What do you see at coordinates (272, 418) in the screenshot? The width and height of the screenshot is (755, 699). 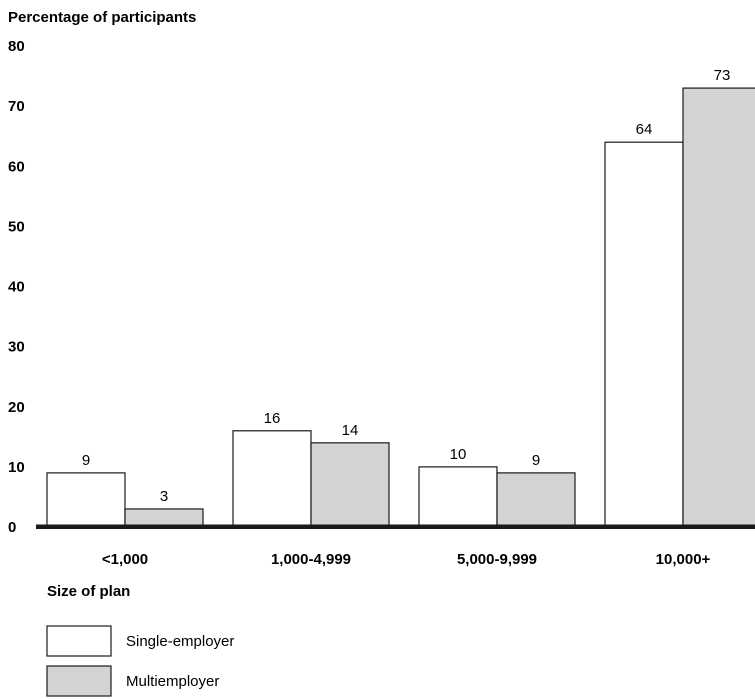 I see `bar-value-label: 16` at bounding box center [272, 418].